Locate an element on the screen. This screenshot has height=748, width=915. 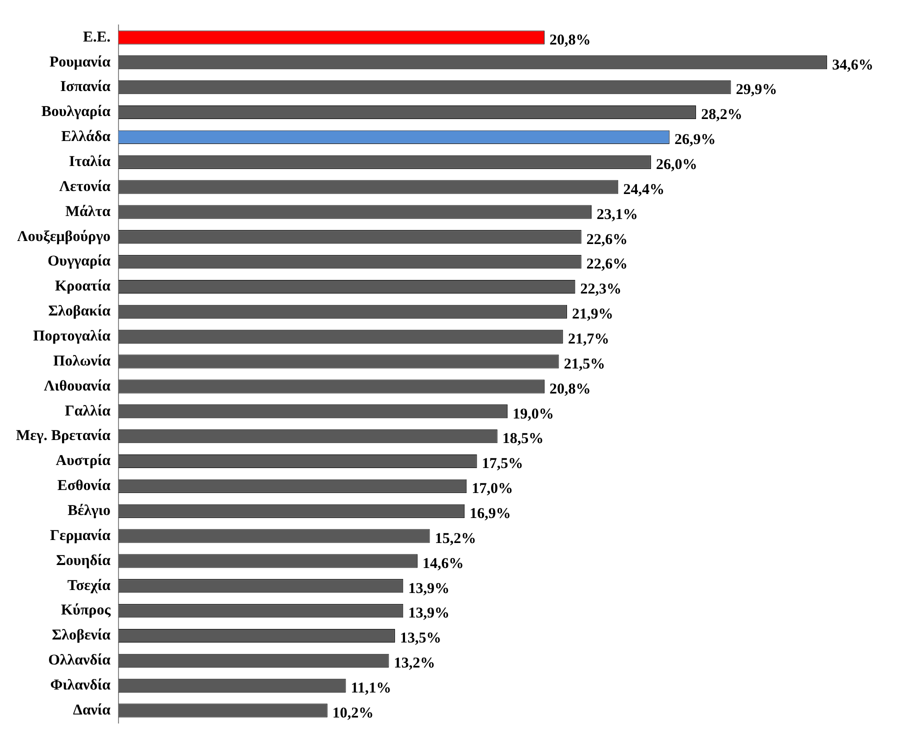
y-tick-label: Λουξεμβούργο is located at coordinates (64, 236).